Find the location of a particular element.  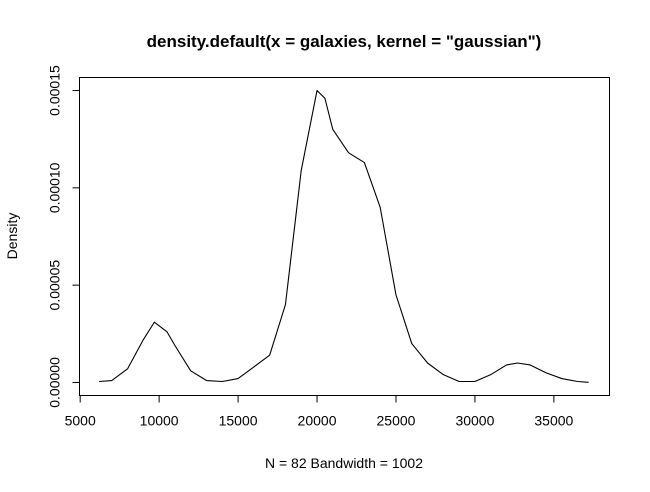

y-tick-label: 0.00000 is located at coordinates (55, 382).